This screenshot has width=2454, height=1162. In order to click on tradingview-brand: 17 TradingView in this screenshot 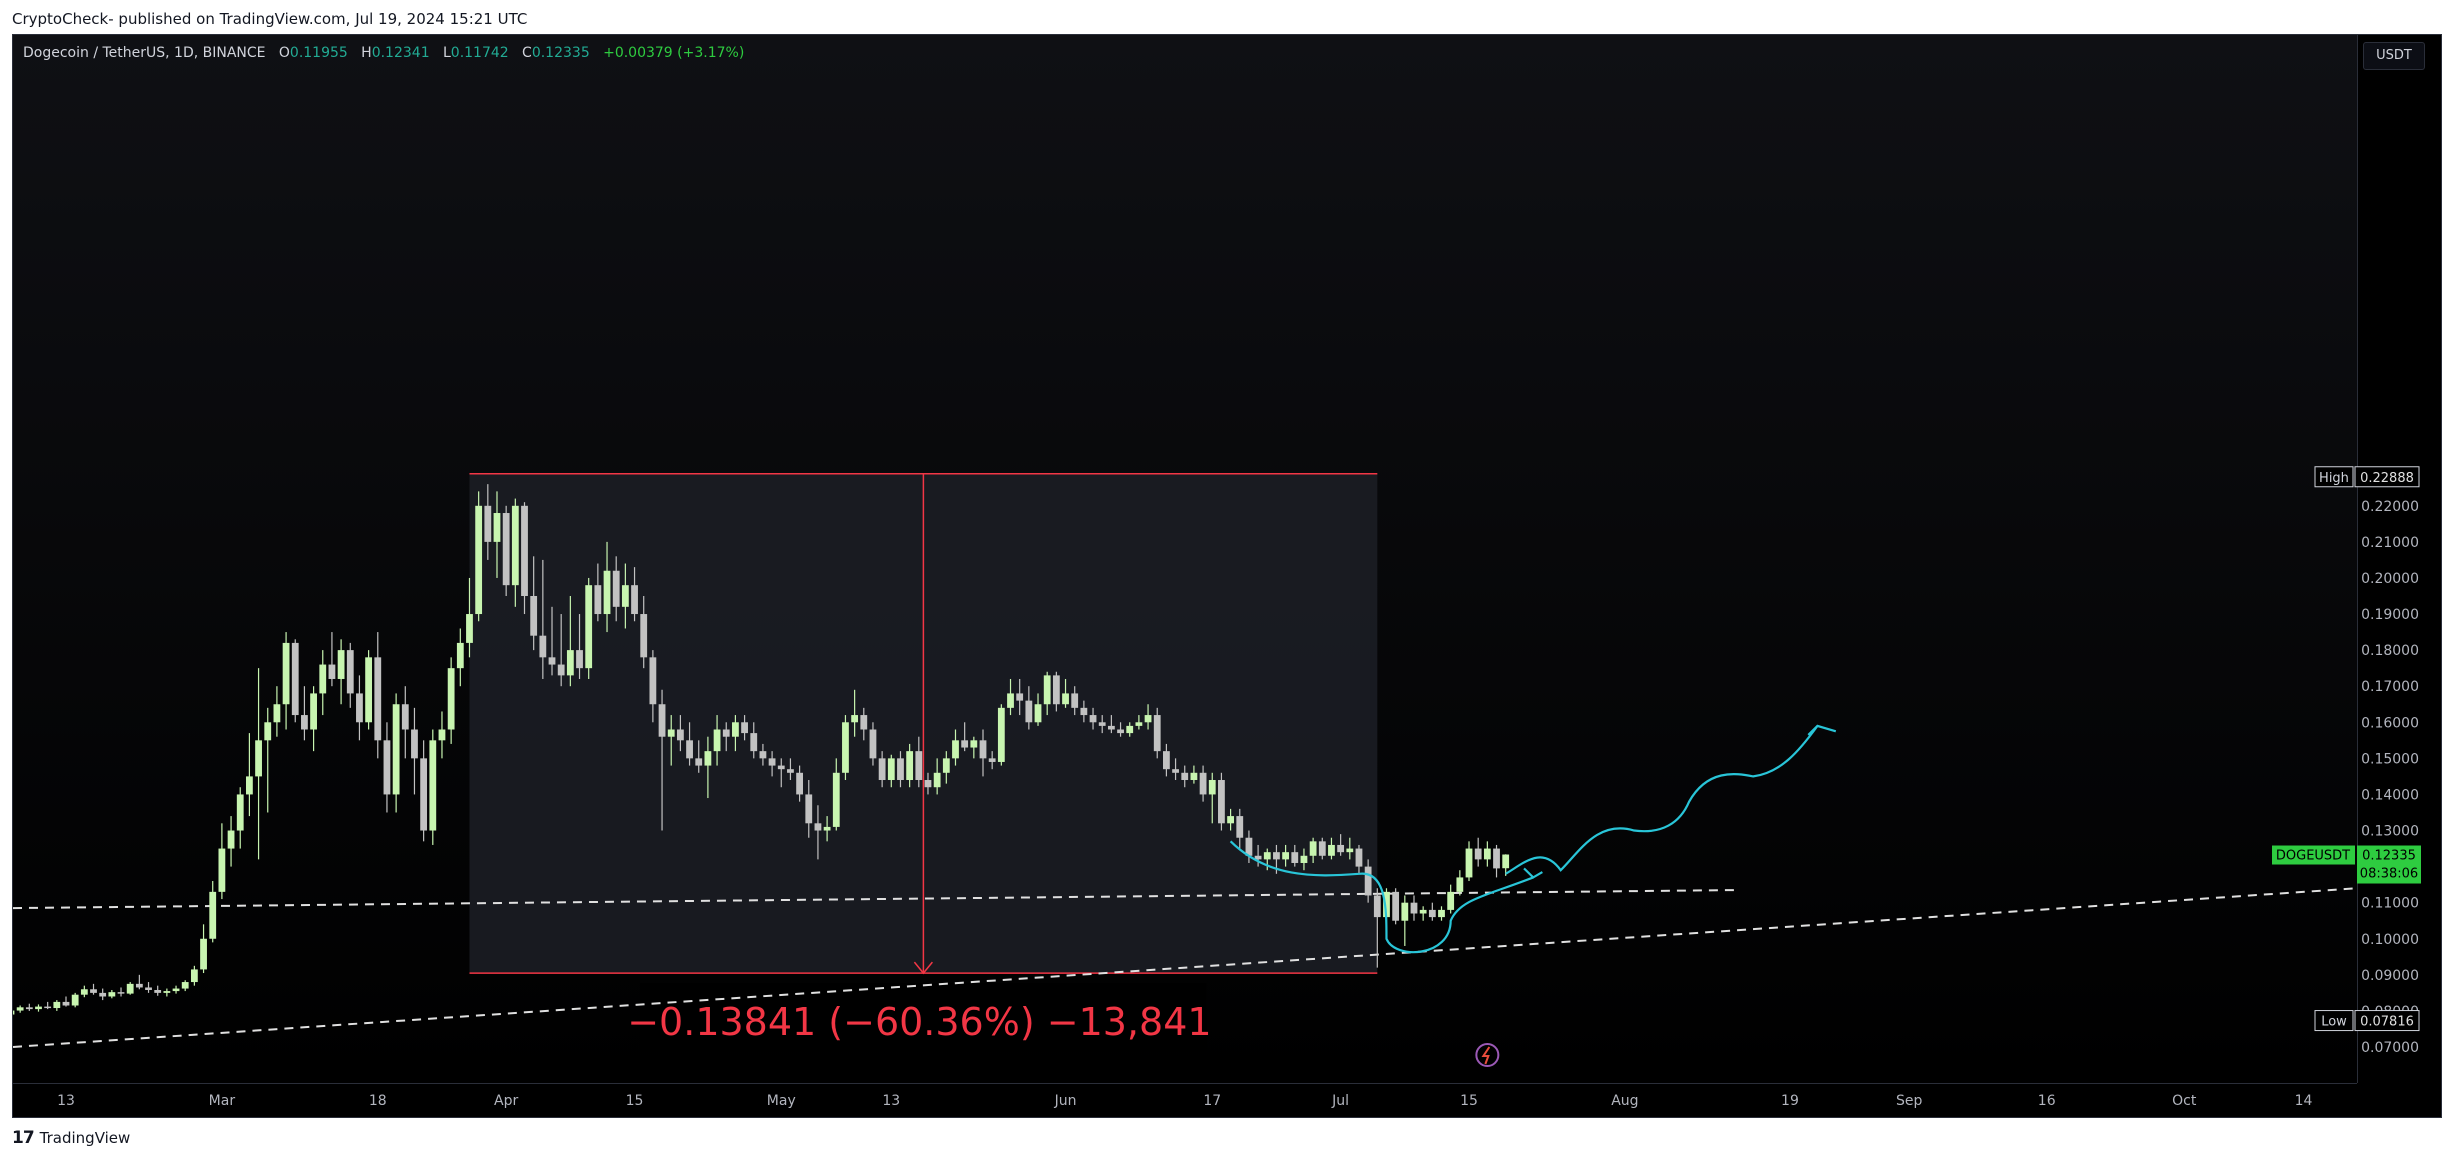, I will do `click(71, 1138)`.